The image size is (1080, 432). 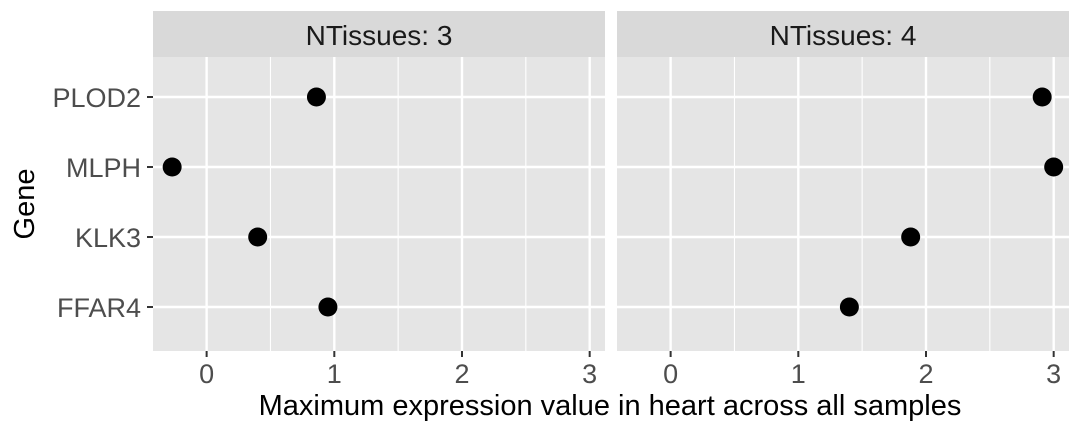 What do you see at coordinates (103, 168) in the screenshot?
I see `y-tick-label: MLPH` at bounding box center [103, 168].